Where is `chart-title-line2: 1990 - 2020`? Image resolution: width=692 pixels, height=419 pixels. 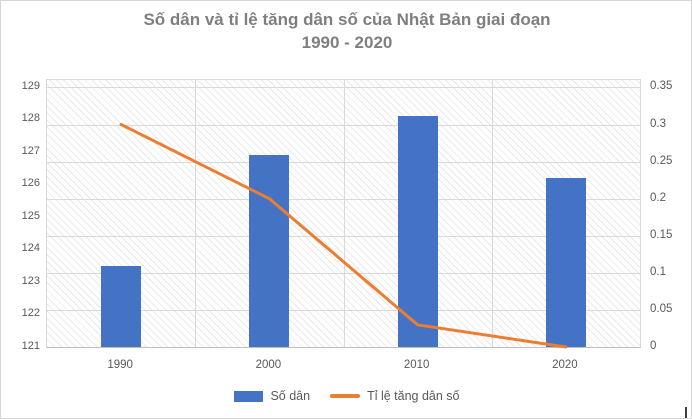 chart-title-line2: 1990 - 2020 is located at coordinates (347, 42).